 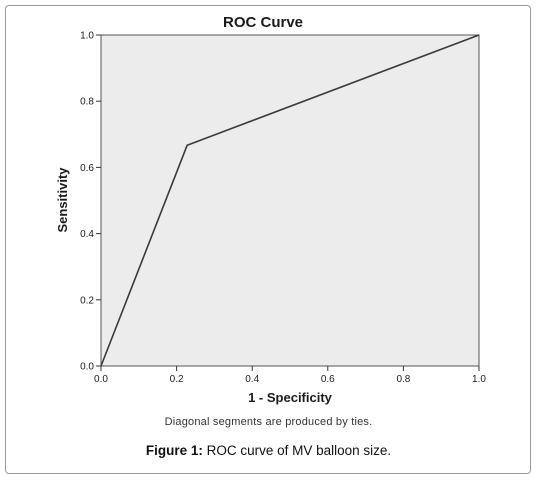 What do you see at coordinates (177, 379) in the screenshot?
I see `x-tick-label: 0.2` at bounding box center [177, 379].